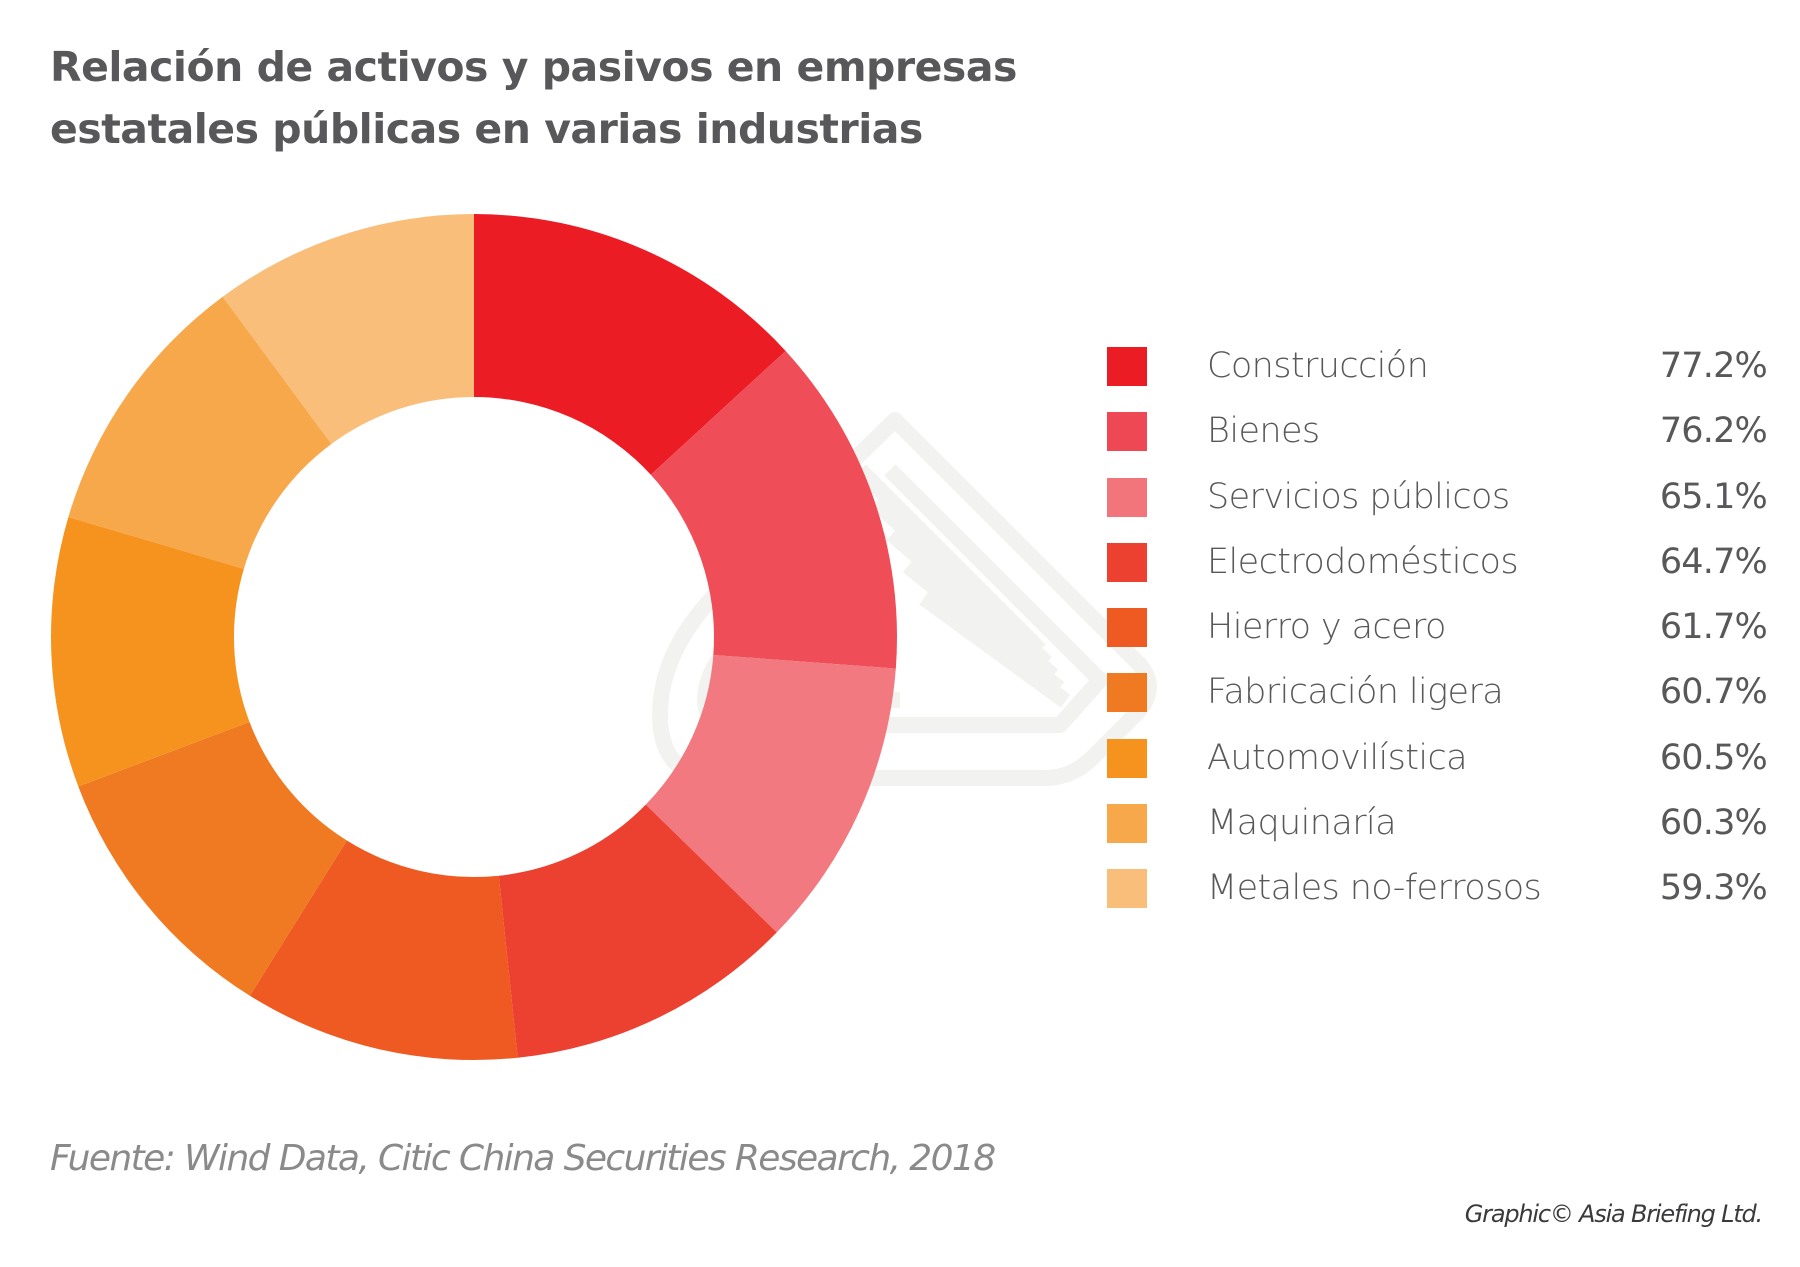  What do you see at coordinates (1358, 496) in the screenshot?
I see `legend-label: Servicios públicos` at bounding box center [1358, 496].